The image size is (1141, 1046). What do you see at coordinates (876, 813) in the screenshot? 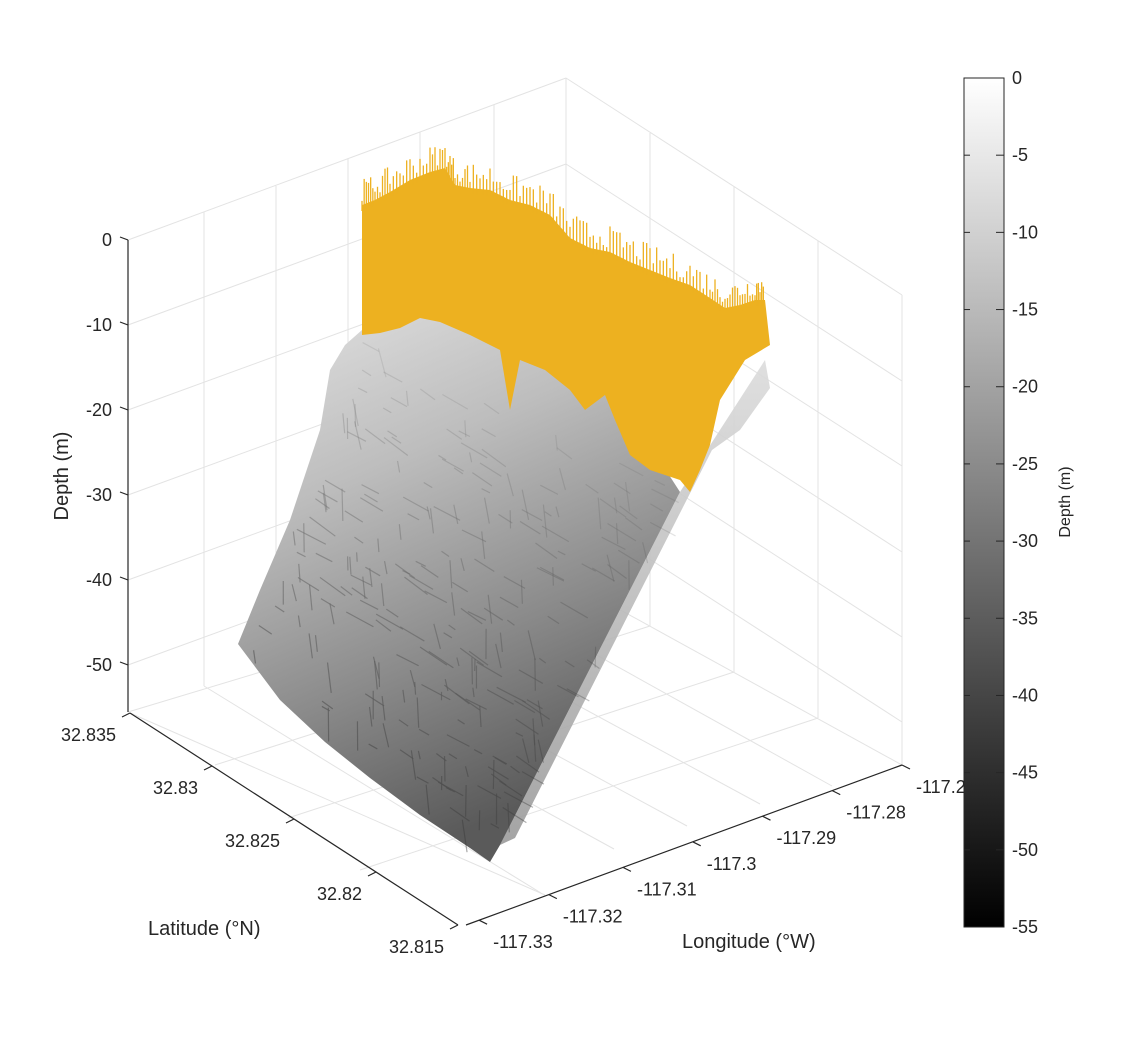
I see `x-tick-label: -117.28` at bounding box center [876, 813].